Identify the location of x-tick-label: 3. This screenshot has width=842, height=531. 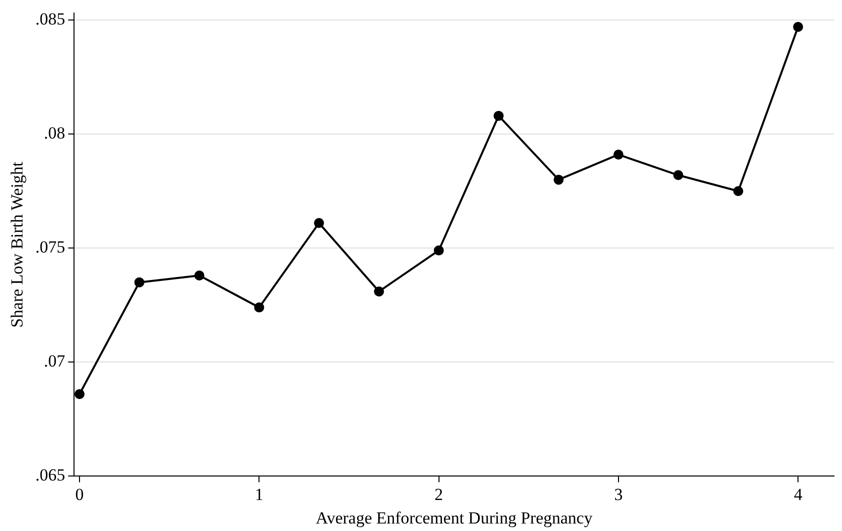
(618, 494).